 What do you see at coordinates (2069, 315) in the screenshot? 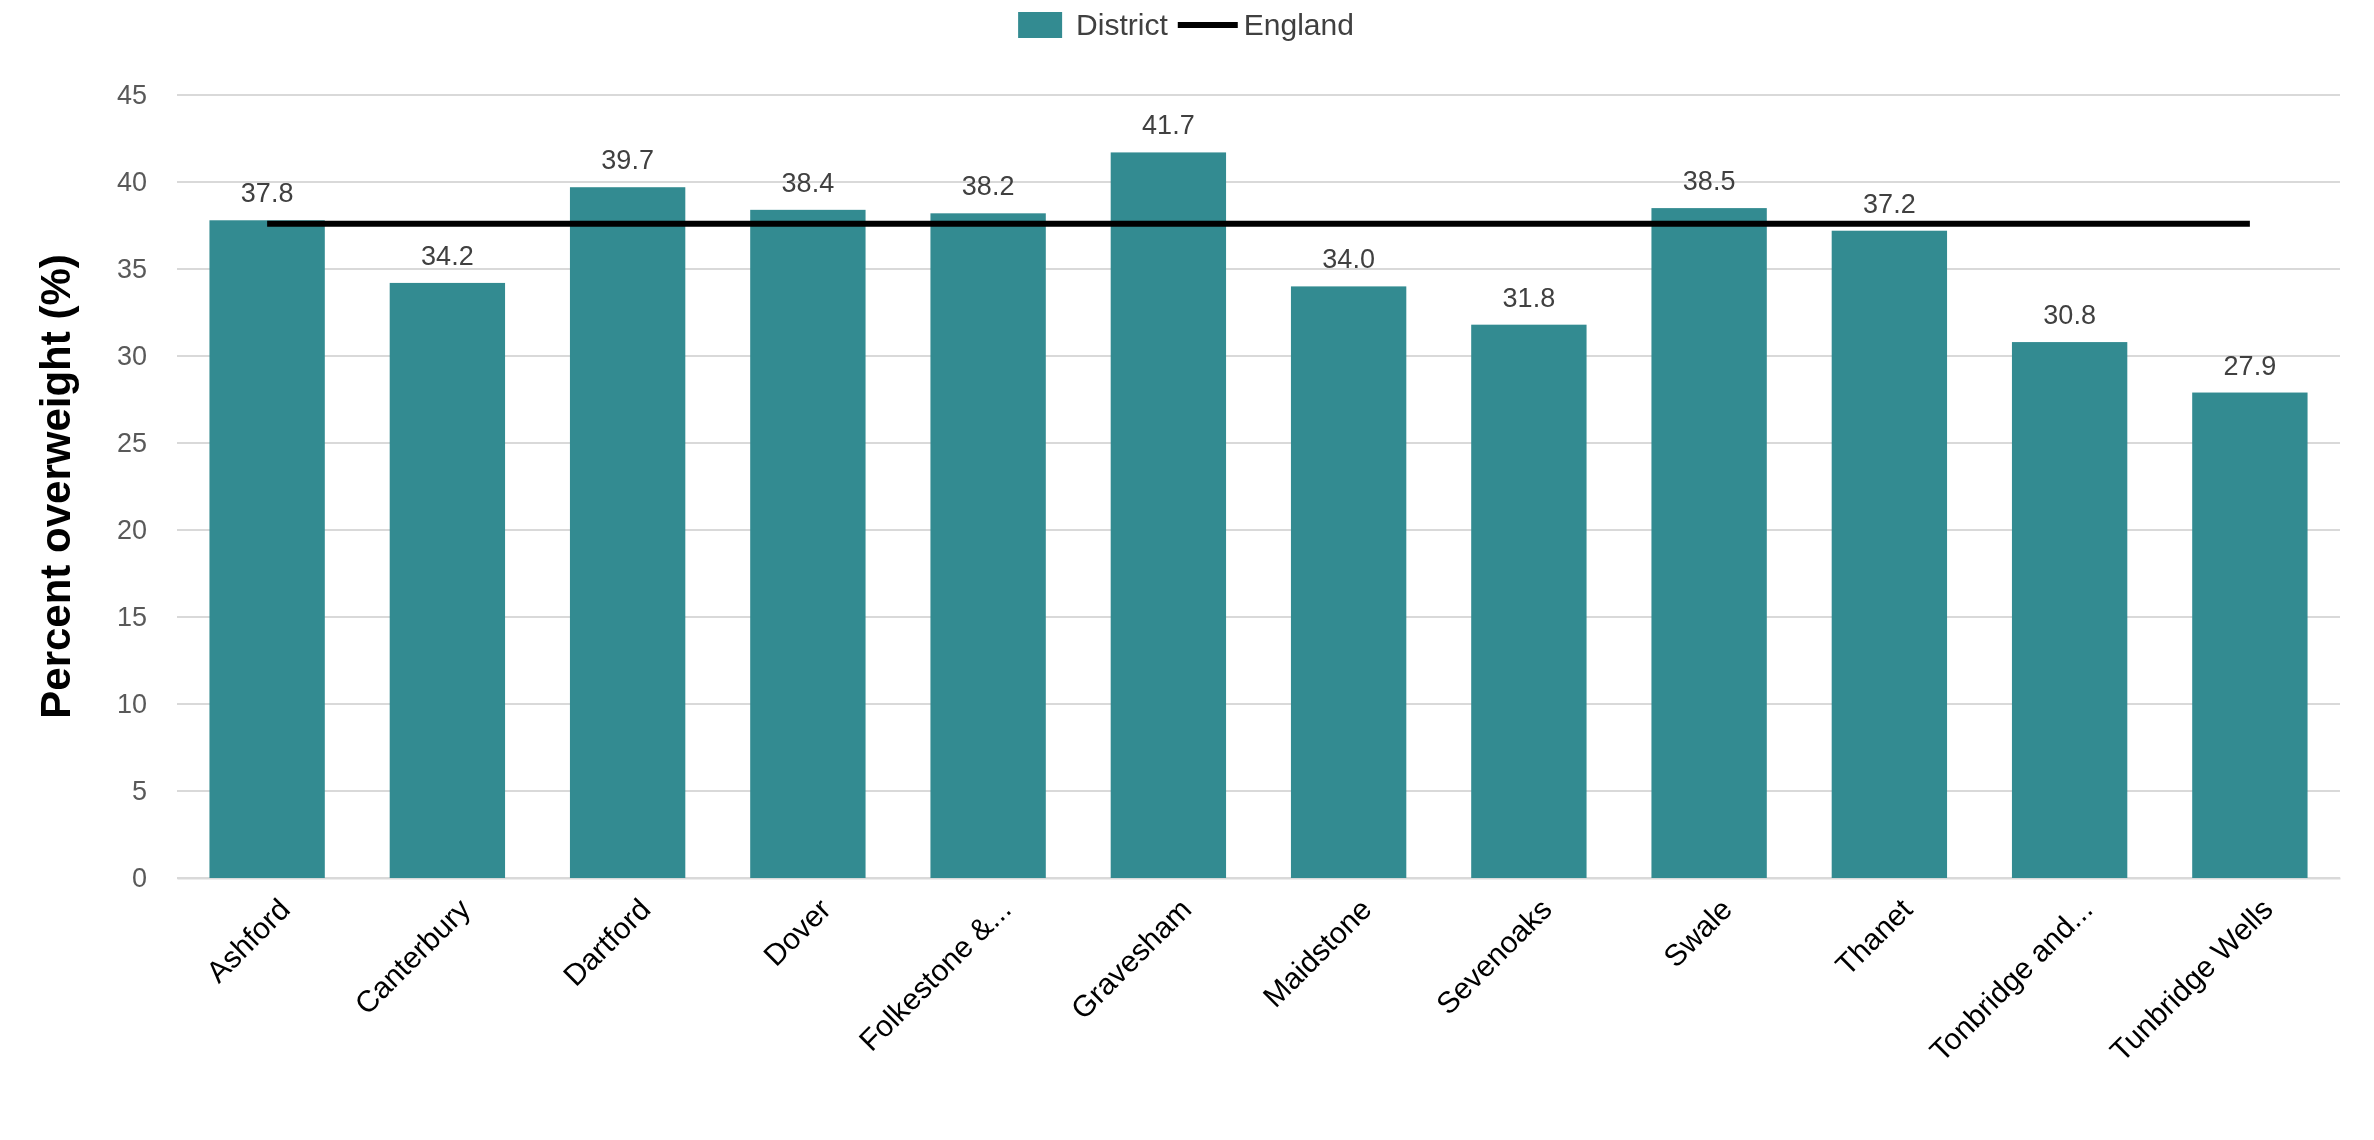
I see `data-label: 30.8` at bounding box center [2069, 315].